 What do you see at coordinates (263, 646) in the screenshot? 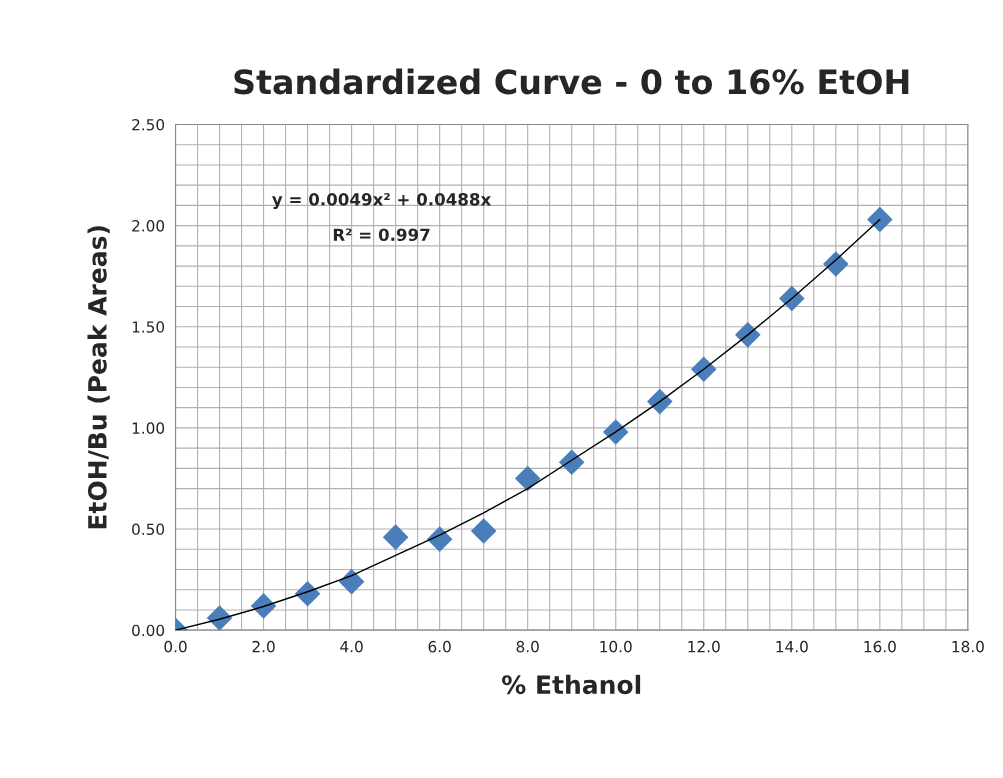
I see `x-tick-label: 2.0` at bounding box center [263, 646].